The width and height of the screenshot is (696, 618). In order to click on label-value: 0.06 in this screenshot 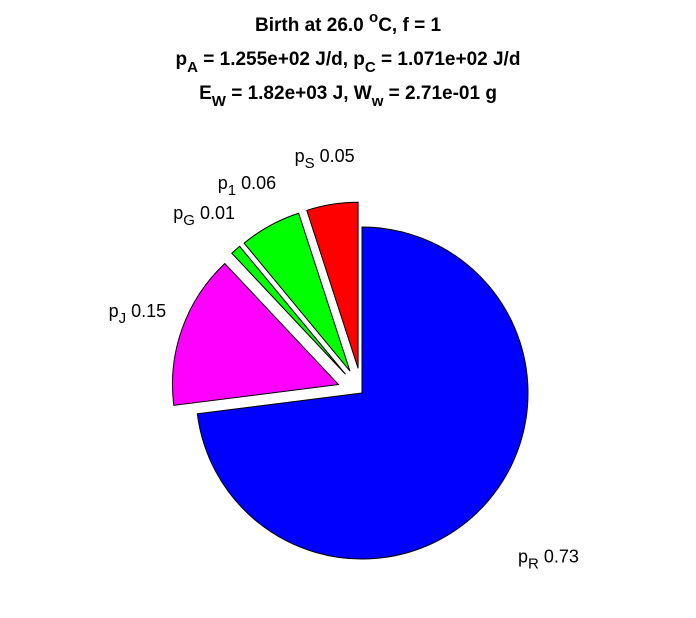, I will do `click(258, 183)`.